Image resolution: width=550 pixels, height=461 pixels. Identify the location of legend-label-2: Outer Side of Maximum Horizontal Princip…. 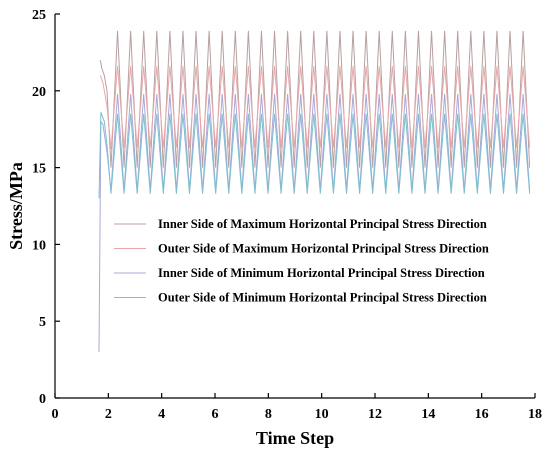
(323, 249).